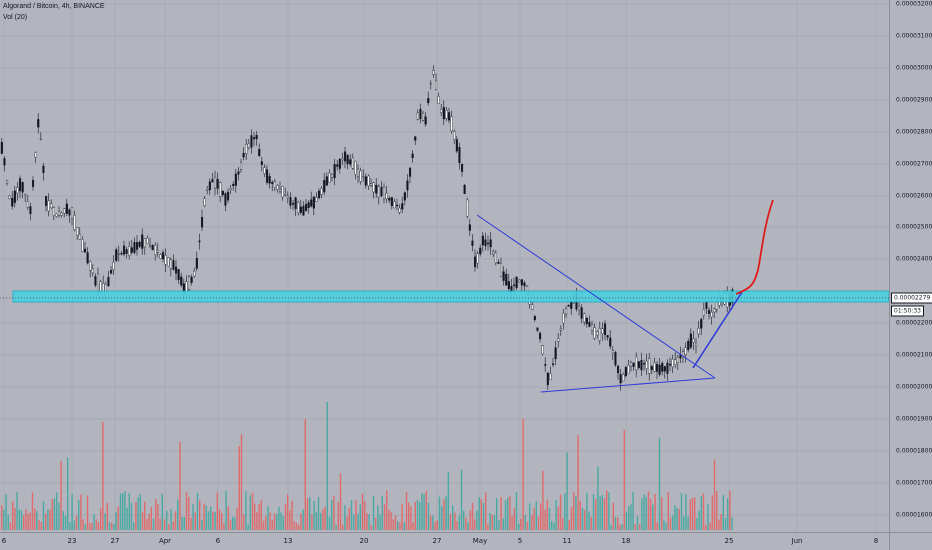  Describe the element at coordinates (628, 385) in the screenshot. I see `support-trendline` at that location.